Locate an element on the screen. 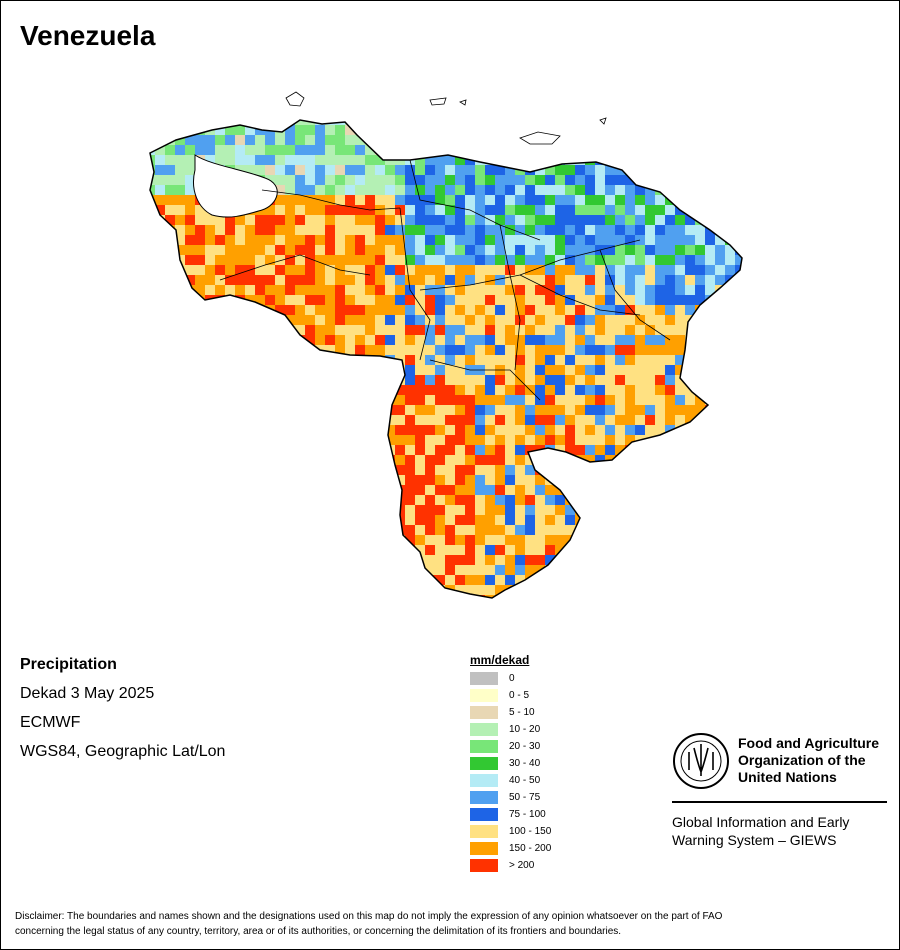  fao-name-line: Organization of the is located at coordinates (802, 760).